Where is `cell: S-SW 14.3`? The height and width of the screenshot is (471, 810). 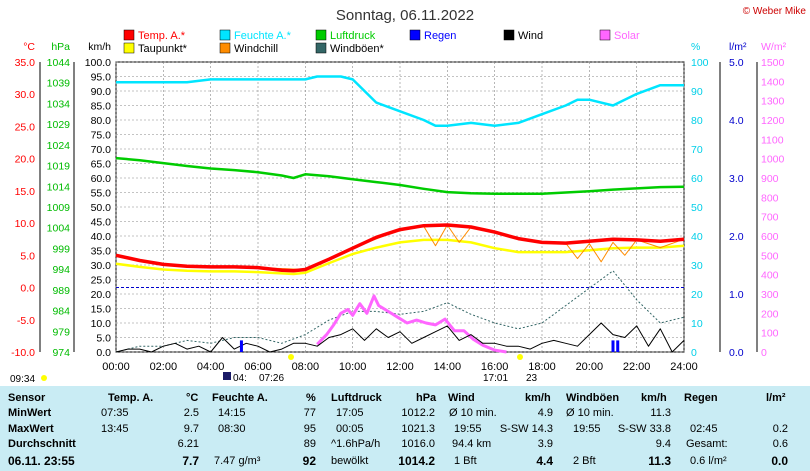 cell: S-SW 14.3 is located at coordinates (526, 429).